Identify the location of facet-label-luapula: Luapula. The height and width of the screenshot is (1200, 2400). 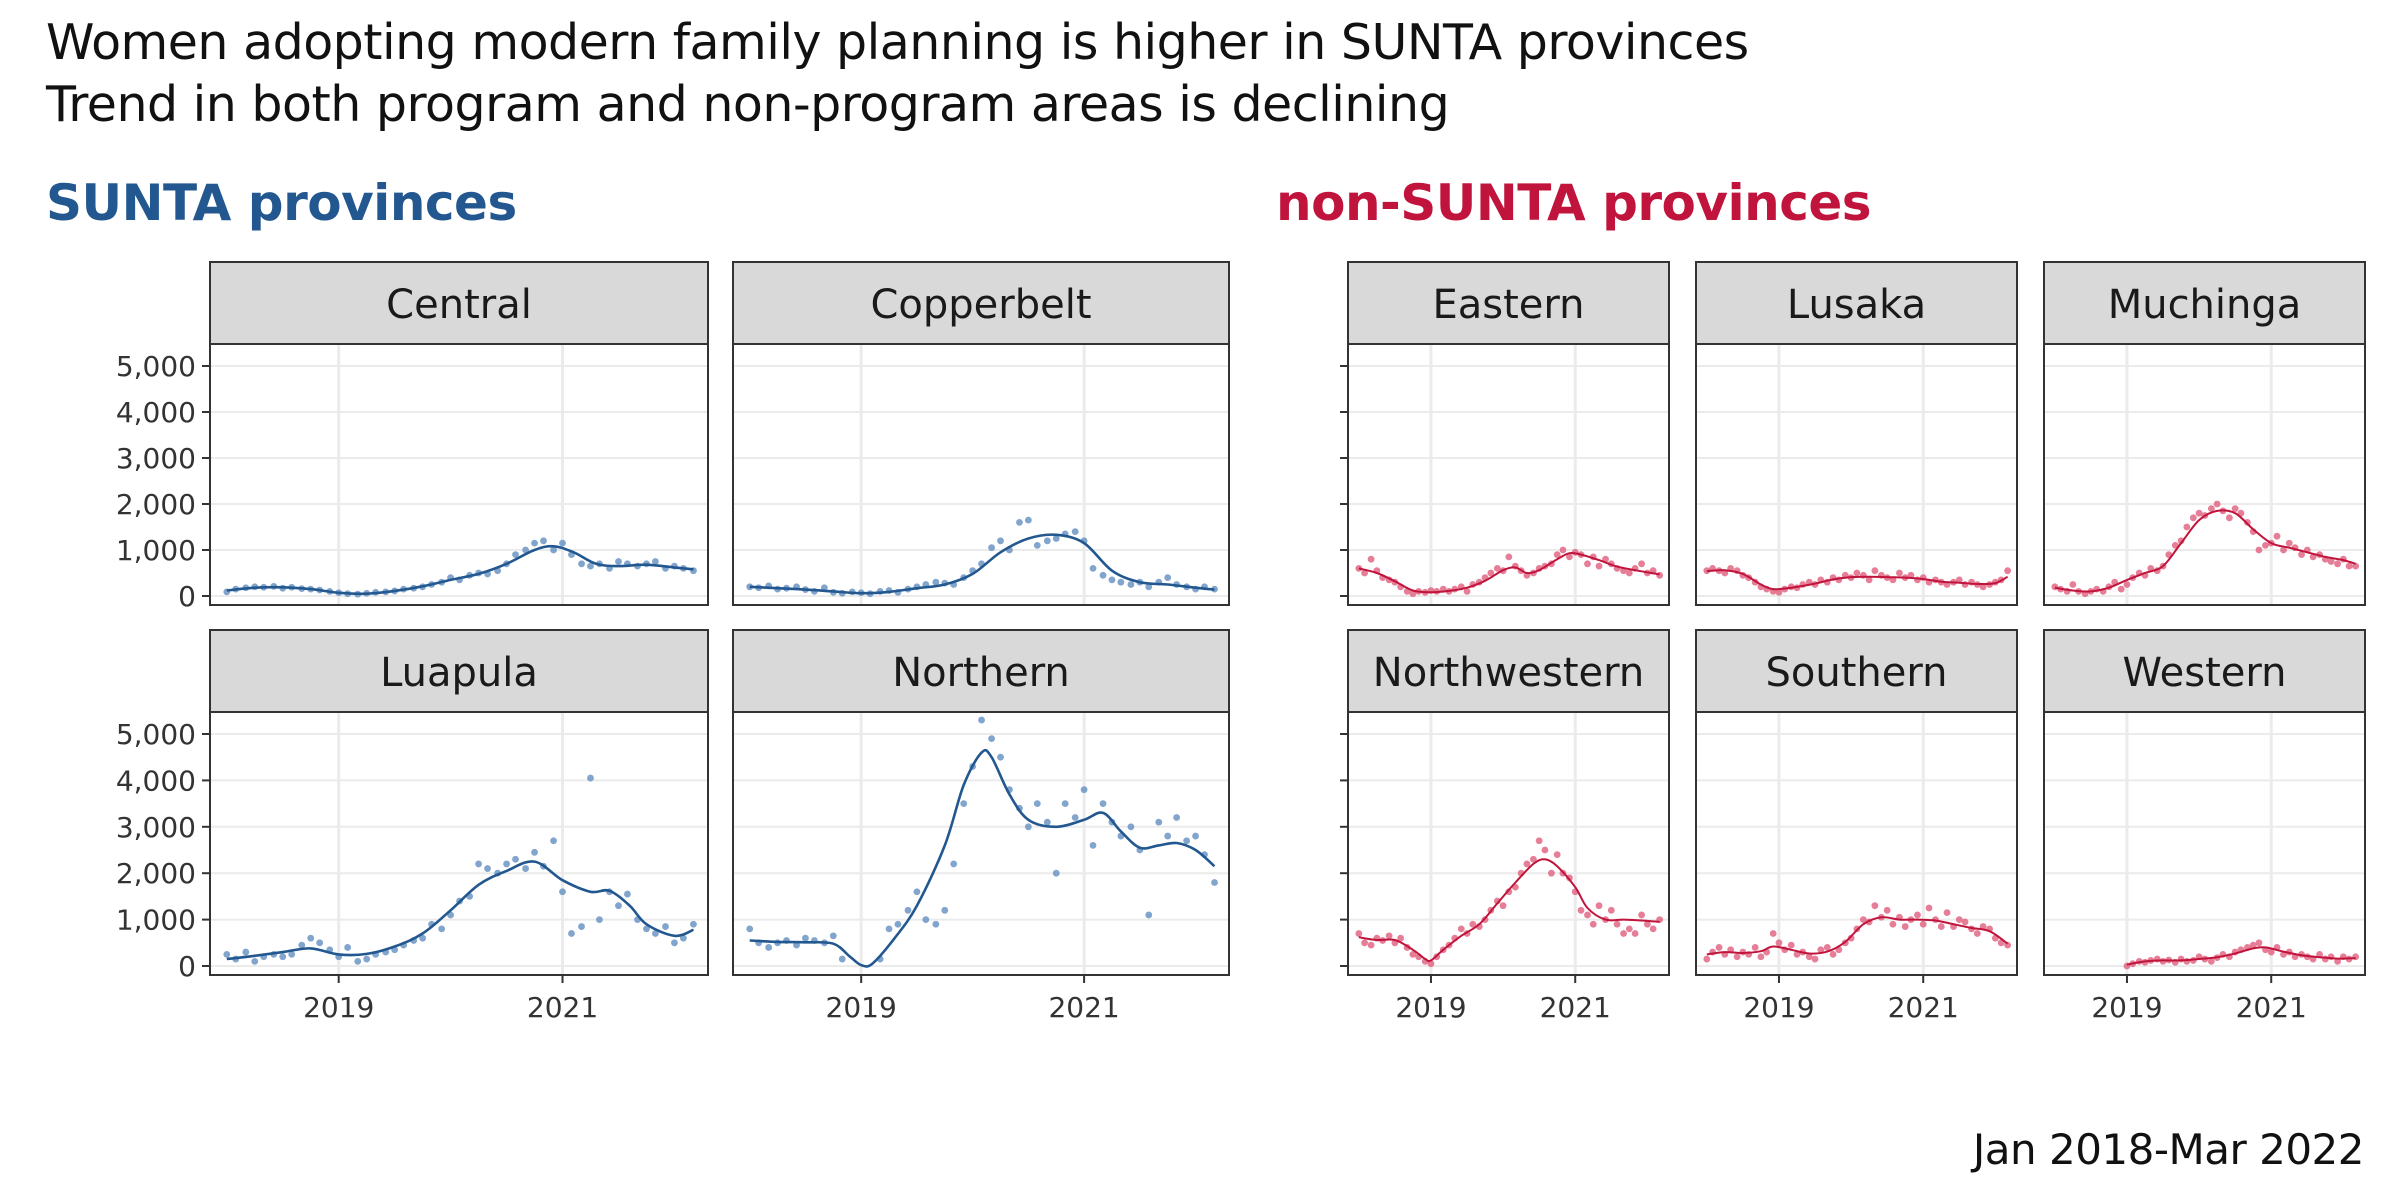
(459, 673).